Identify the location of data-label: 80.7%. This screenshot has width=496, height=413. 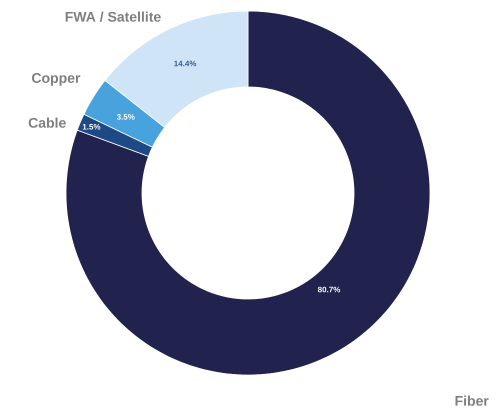
(329, 289).